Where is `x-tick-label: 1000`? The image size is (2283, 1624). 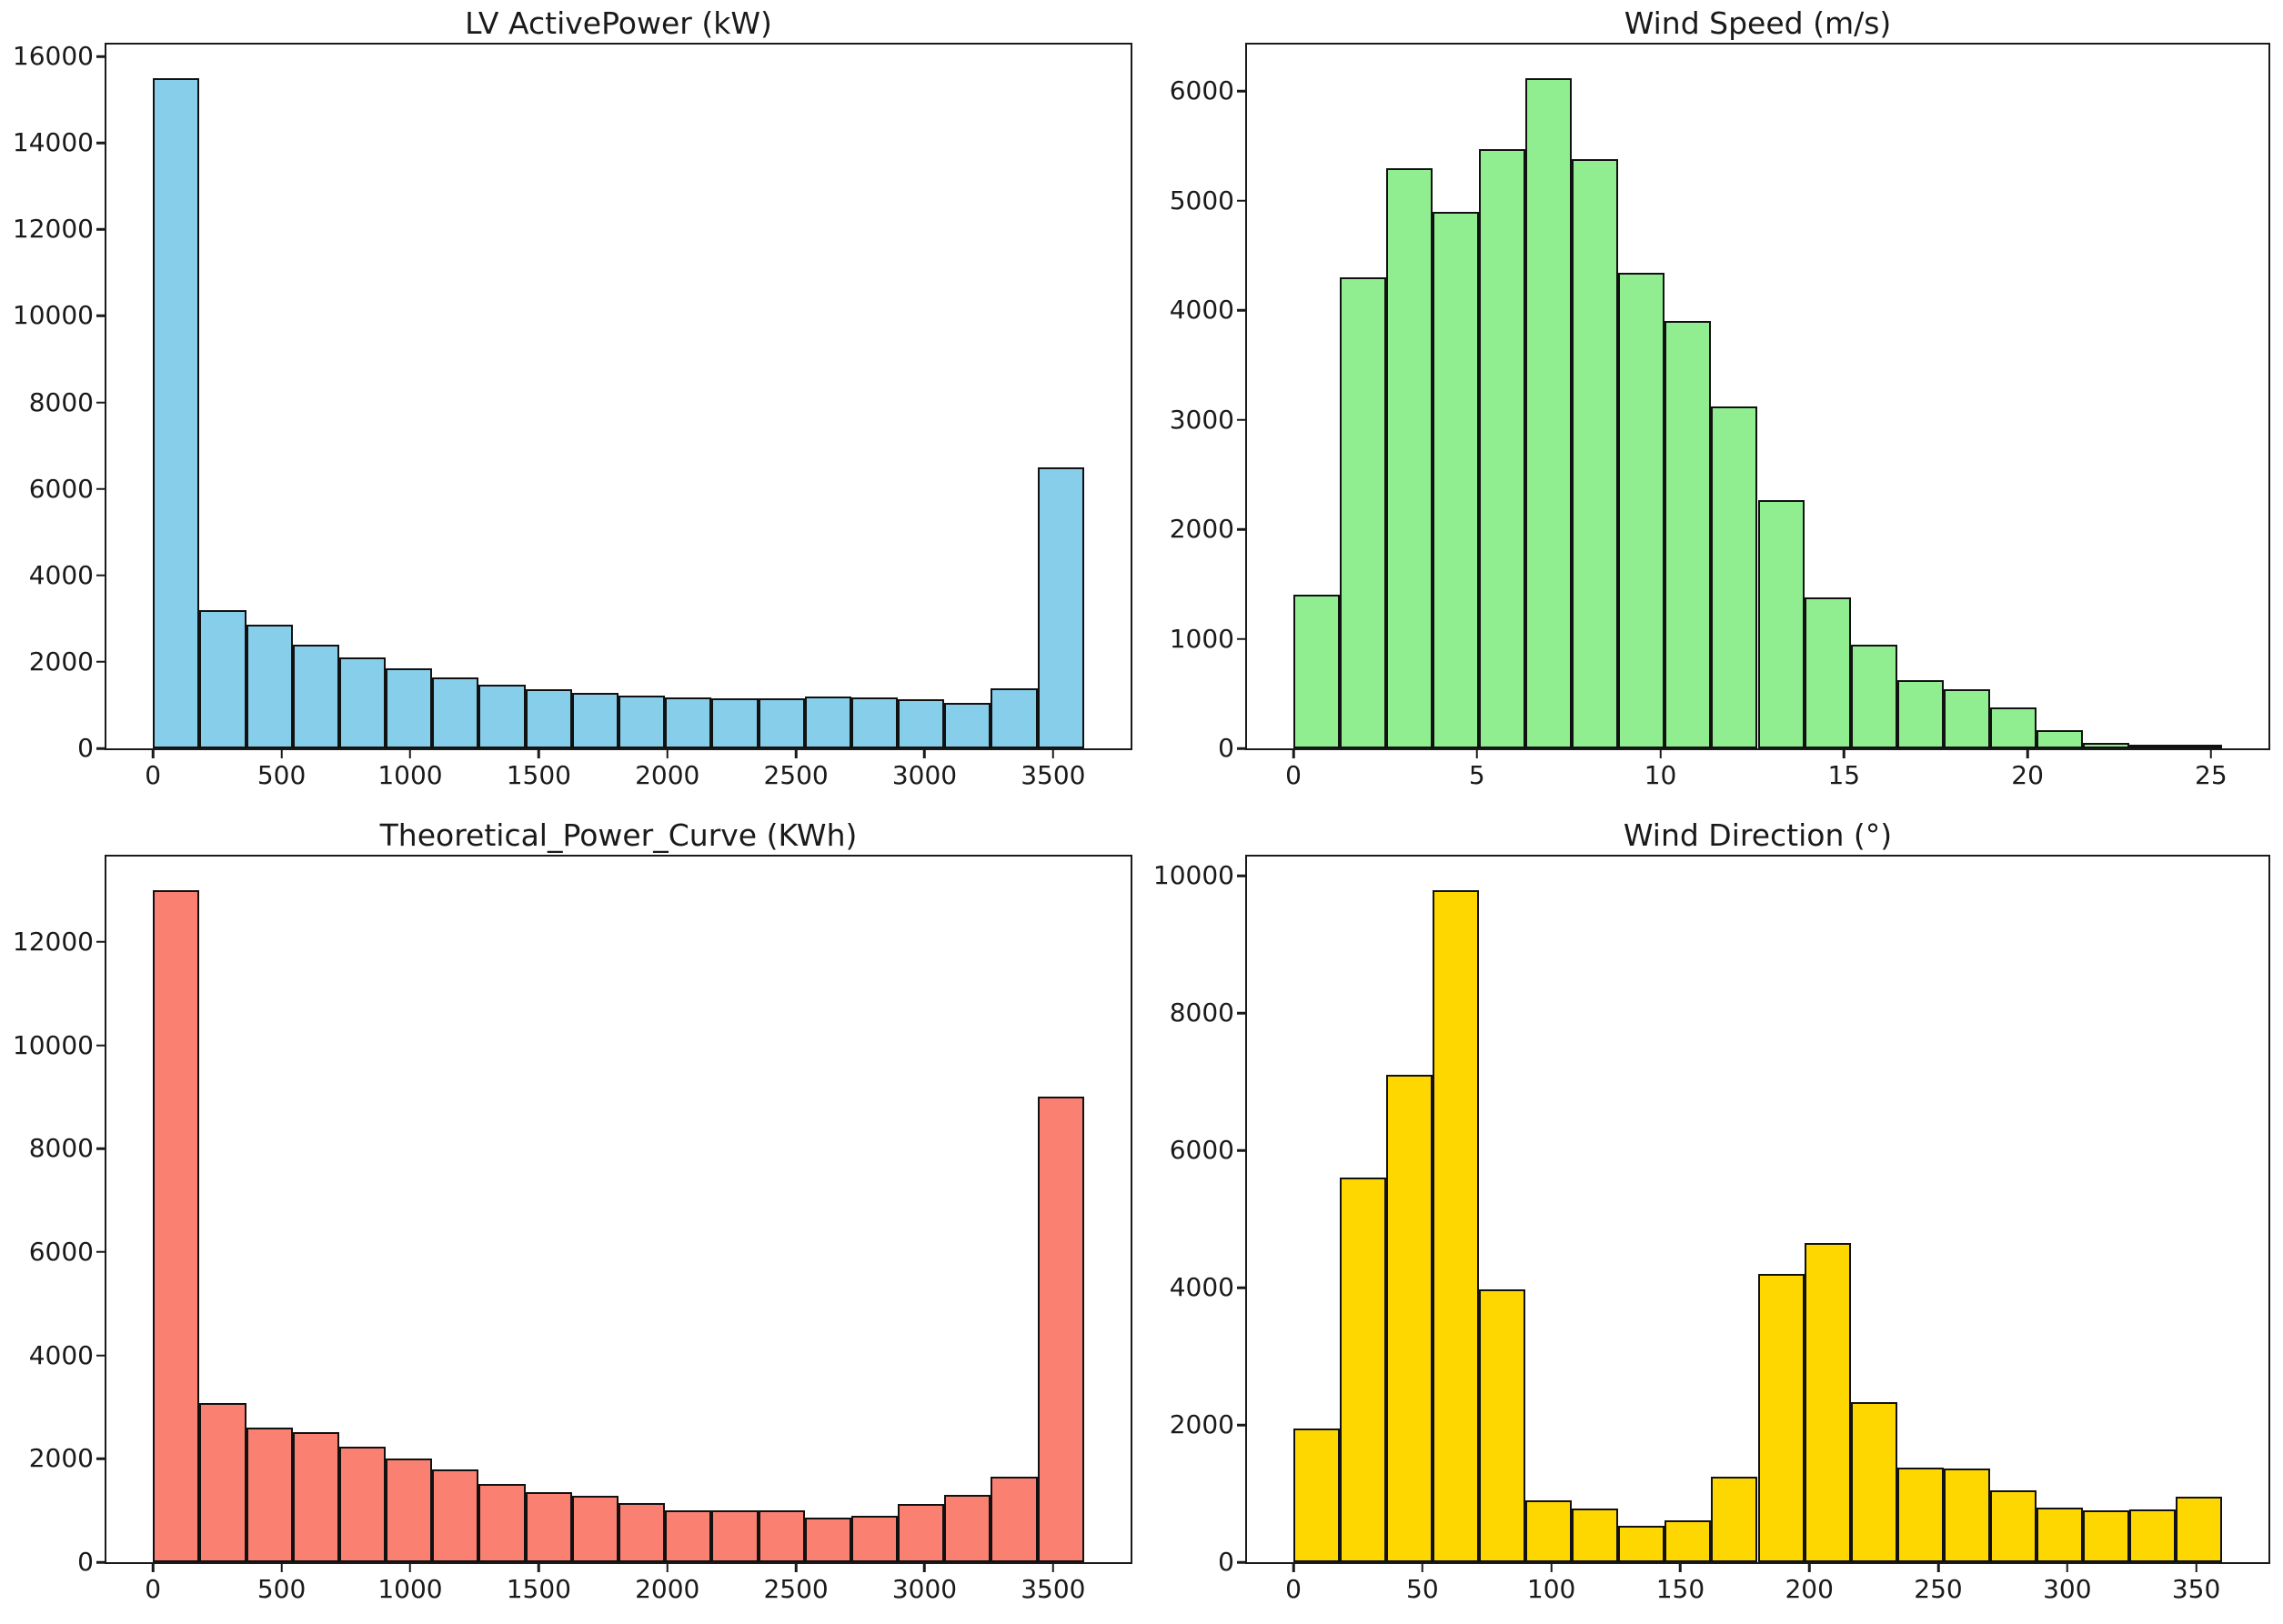 x-tick-label: 1000 is located at coordinates (410, 1589).